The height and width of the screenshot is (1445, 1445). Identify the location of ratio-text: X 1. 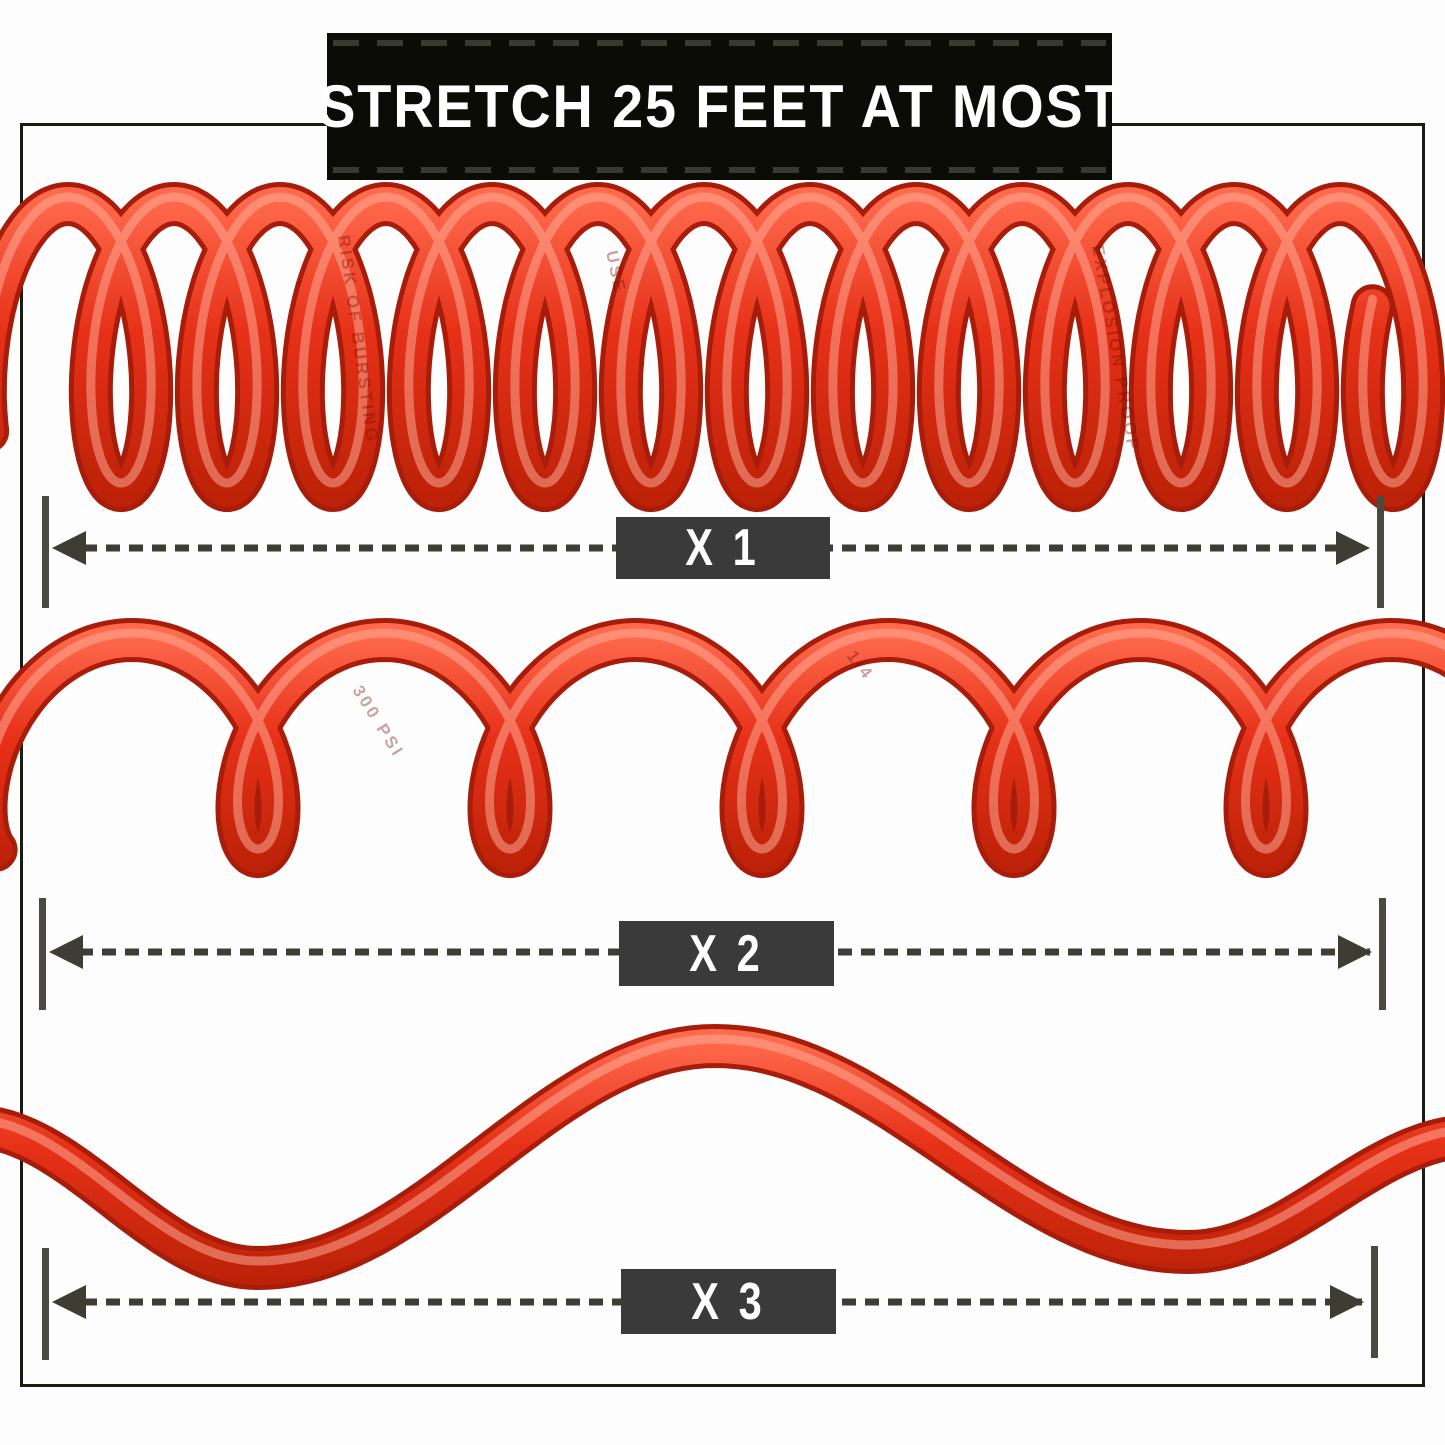
(723, 548).